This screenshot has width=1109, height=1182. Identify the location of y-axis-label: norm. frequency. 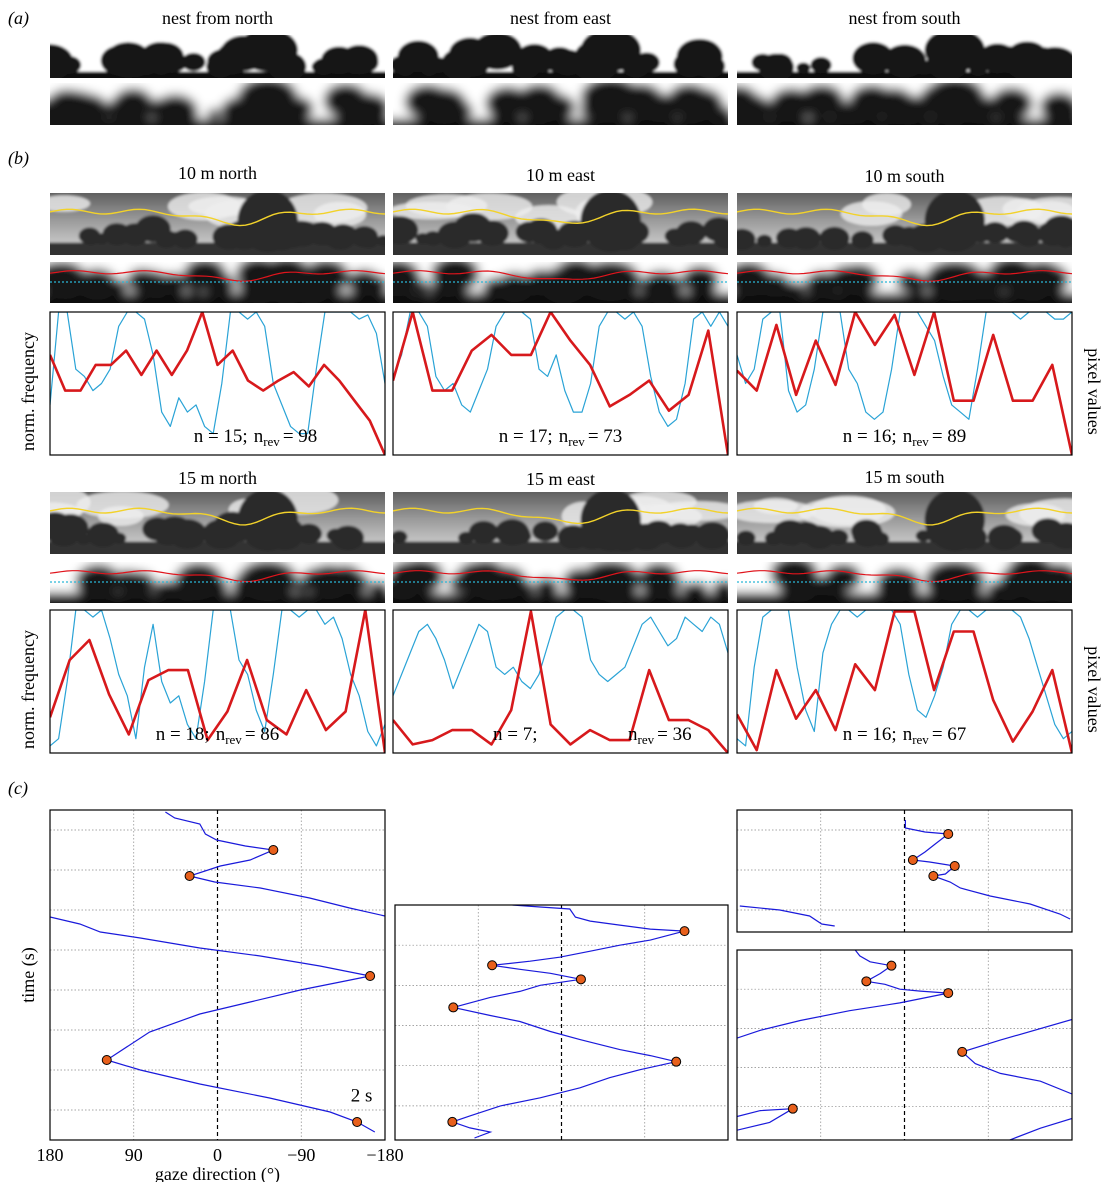
(28, 689).